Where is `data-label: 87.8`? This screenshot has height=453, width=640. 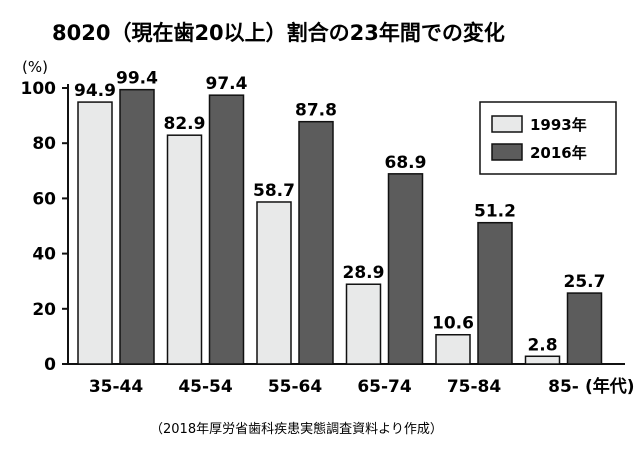 data-label: 87.8 is located at coordinates (316, 111).